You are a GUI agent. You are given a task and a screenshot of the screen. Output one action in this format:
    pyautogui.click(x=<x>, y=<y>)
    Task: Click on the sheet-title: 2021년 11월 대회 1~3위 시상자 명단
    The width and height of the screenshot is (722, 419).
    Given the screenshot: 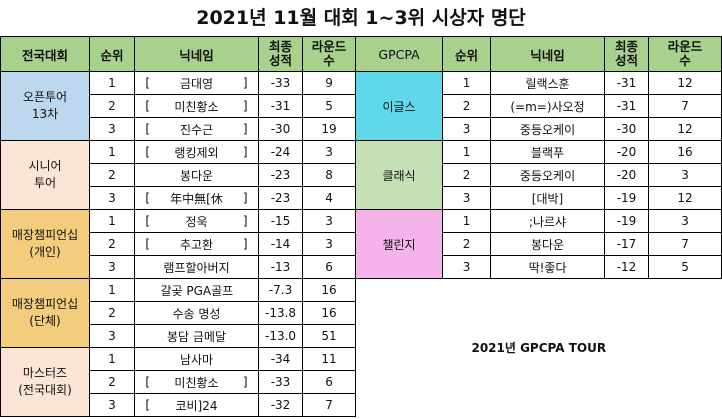 What is the action you would take?
    pyautogui.click(x=361, y=18)
    